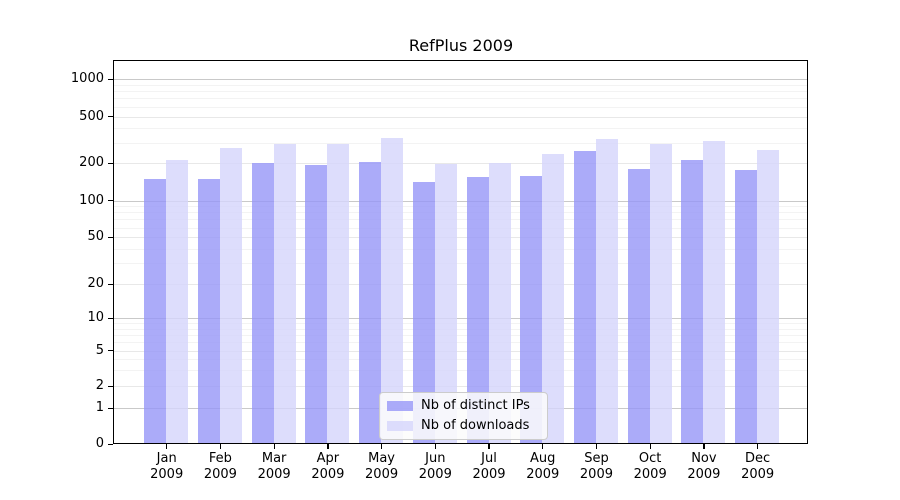  What do you see at coordinates (91, 200) in the screenshot?
I see `y-tick-label: 100` at bounding box center [91, 200].